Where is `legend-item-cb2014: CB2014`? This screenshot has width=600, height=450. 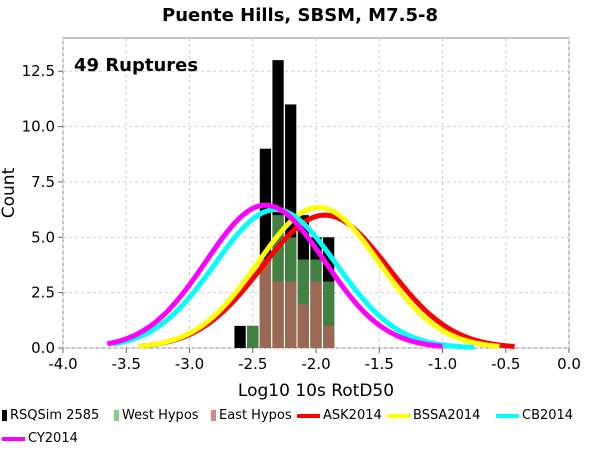
legend-item-cb2014: CB2014 is located at coordinates (534, 415).